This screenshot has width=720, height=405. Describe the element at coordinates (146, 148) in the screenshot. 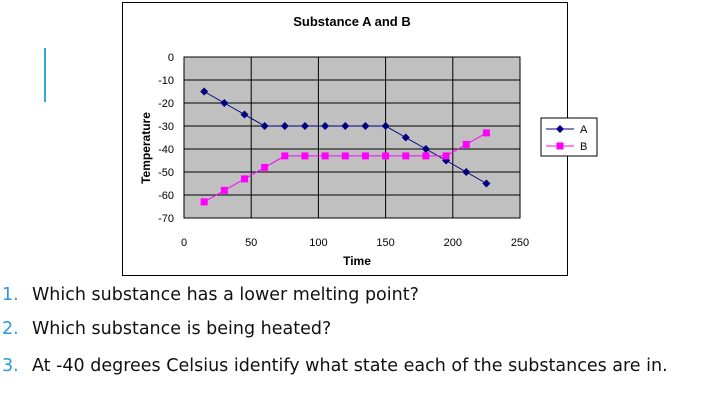

I see `y-axis-label: Temperature` at that location.